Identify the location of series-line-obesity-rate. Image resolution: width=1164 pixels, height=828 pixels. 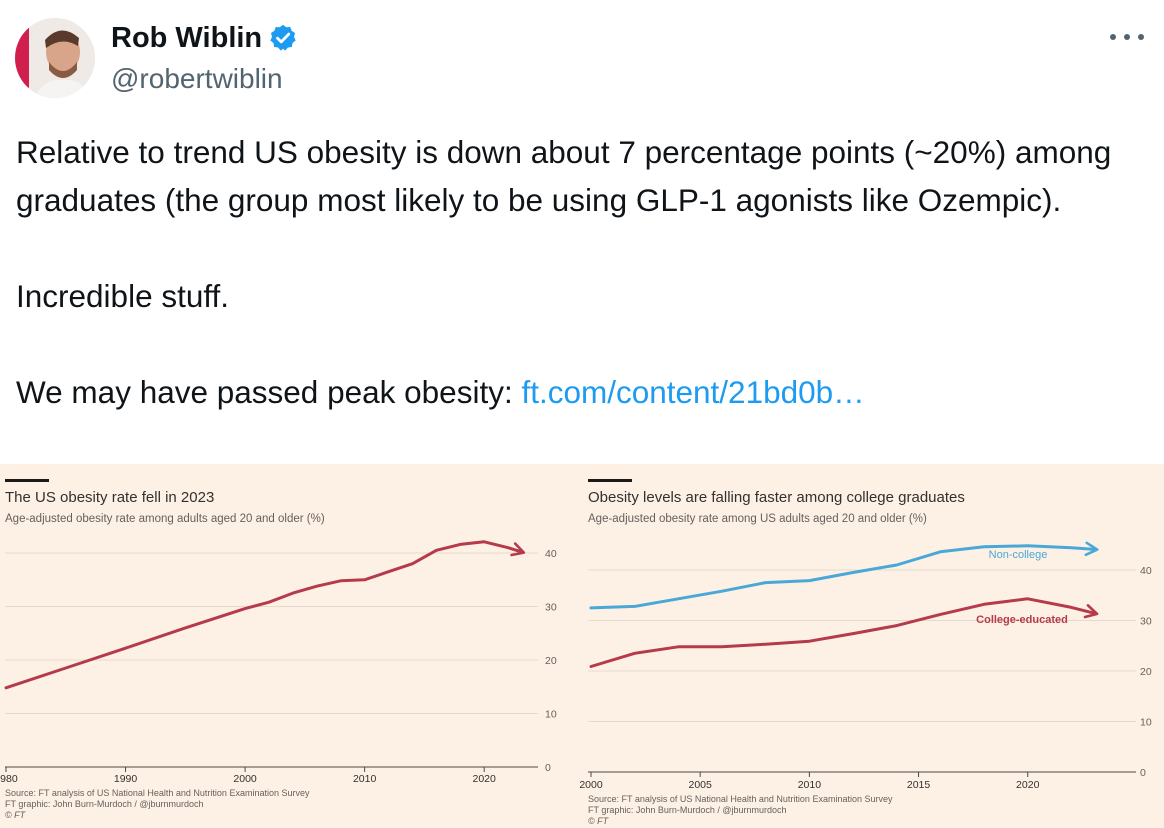
(263, 615).